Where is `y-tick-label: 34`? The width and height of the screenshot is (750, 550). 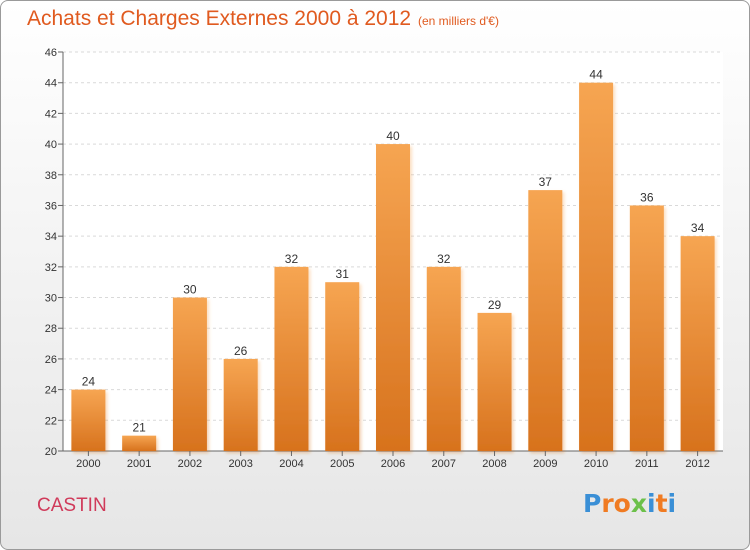
y-tick-label: 34 is located at coordinates (51, 237).